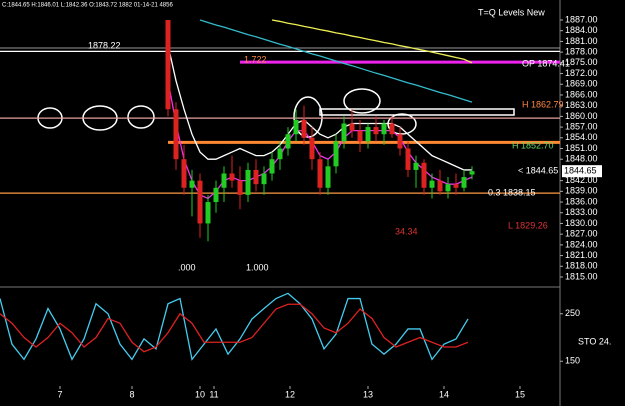  Describe the element at coordinates (581, 41) in the screenshot. I see `y-tick-label: 1881.00` at that location.